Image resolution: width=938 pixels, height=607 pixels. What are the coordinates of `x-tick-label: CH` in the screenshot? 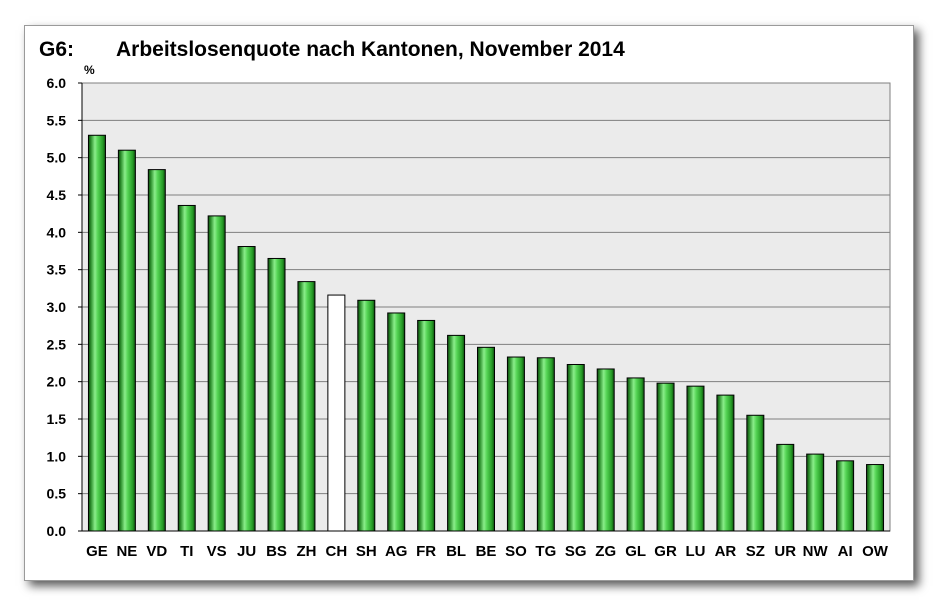 It's located at (337, 551).